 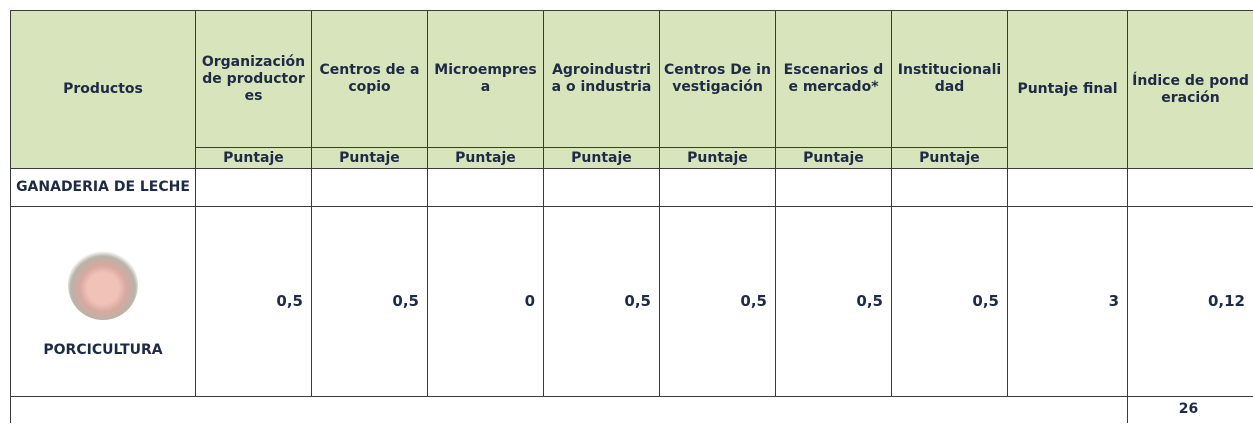 I want to click on group-row: GANADERIA DE LECHE, so click(x=631, y=187).